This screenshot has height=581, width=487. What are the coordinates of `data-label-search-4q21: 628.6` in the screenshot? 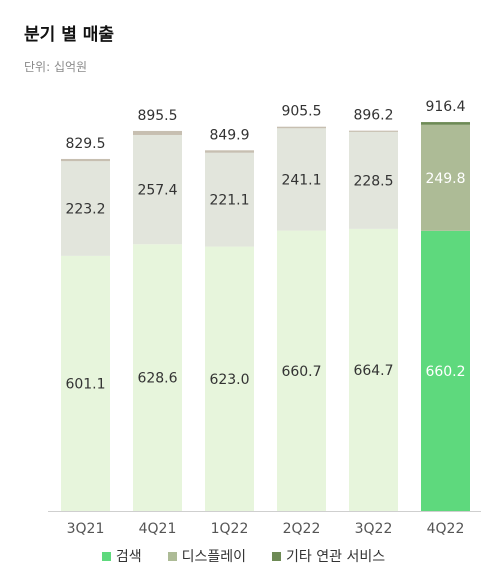 It's located at (157, 379).